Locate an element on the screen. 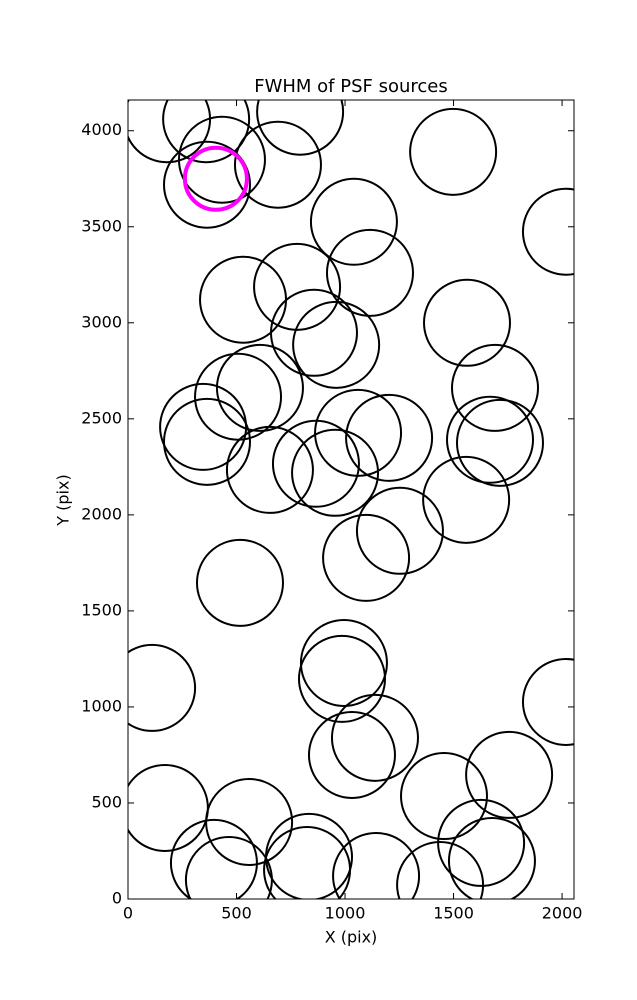 This screenshot has height=1000, width=637. x-axis-label: X (pix) is located at coordinates (351, 937).